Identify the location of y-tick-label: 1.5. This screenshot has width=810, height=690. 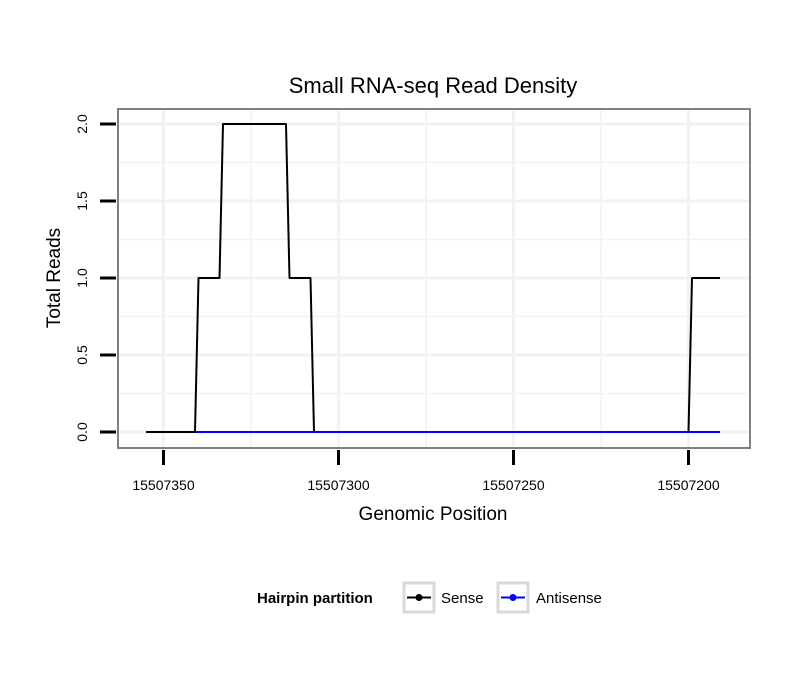
(82, 201).